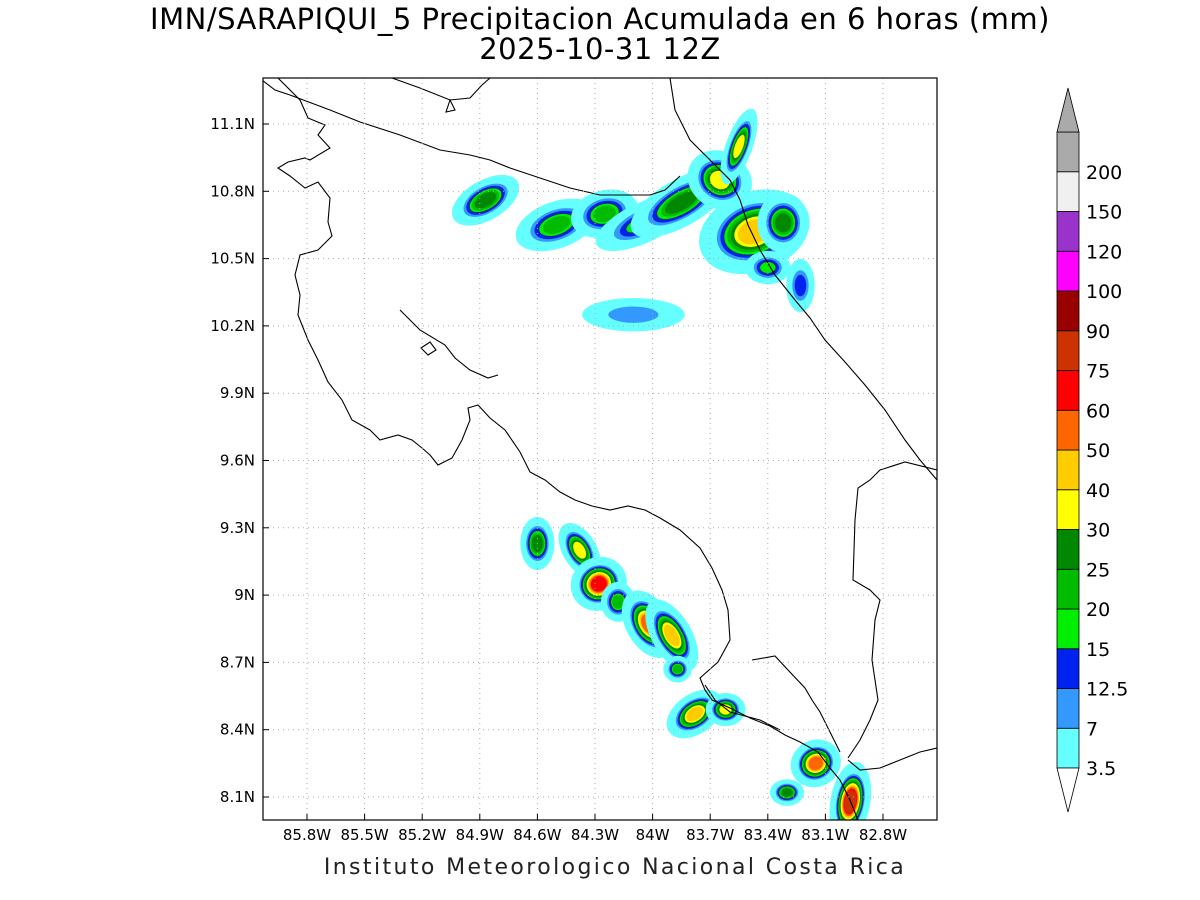 The height and width of the screenshot is (900, 1200). Describe the element at coordinates (883, 835) in the screenshot. I see `lon-tick-label: 82.8W` at that location.